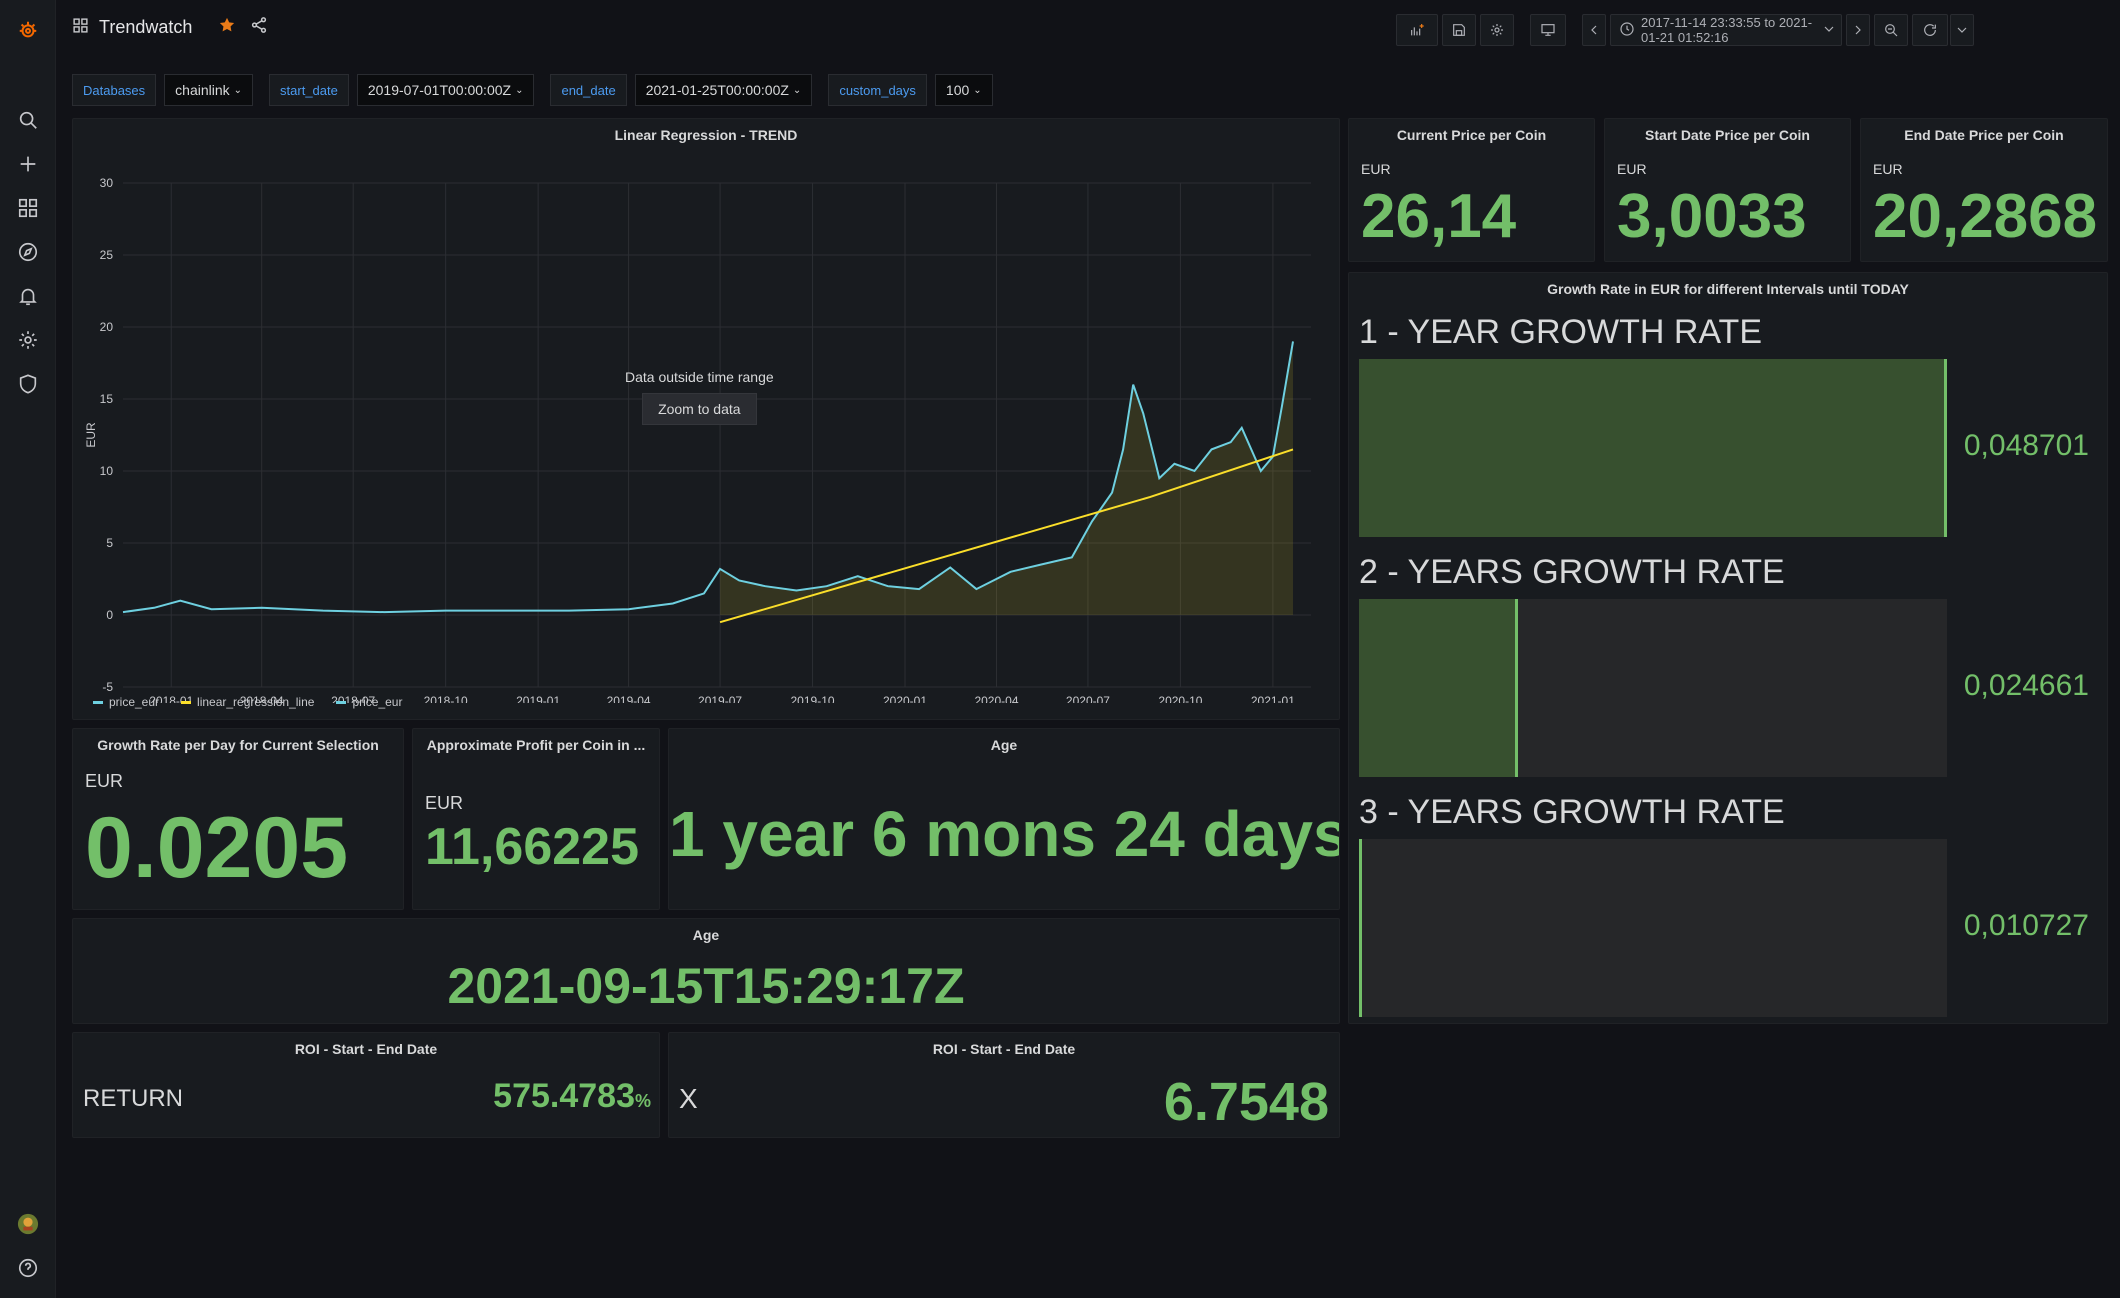 Image resolution: width=2120 pixels, height=1298 pixels. What do you see at coordinates (107, 327) in the screenshot?
I see `y-tick-label: 20` at bounding box center [107, 327].